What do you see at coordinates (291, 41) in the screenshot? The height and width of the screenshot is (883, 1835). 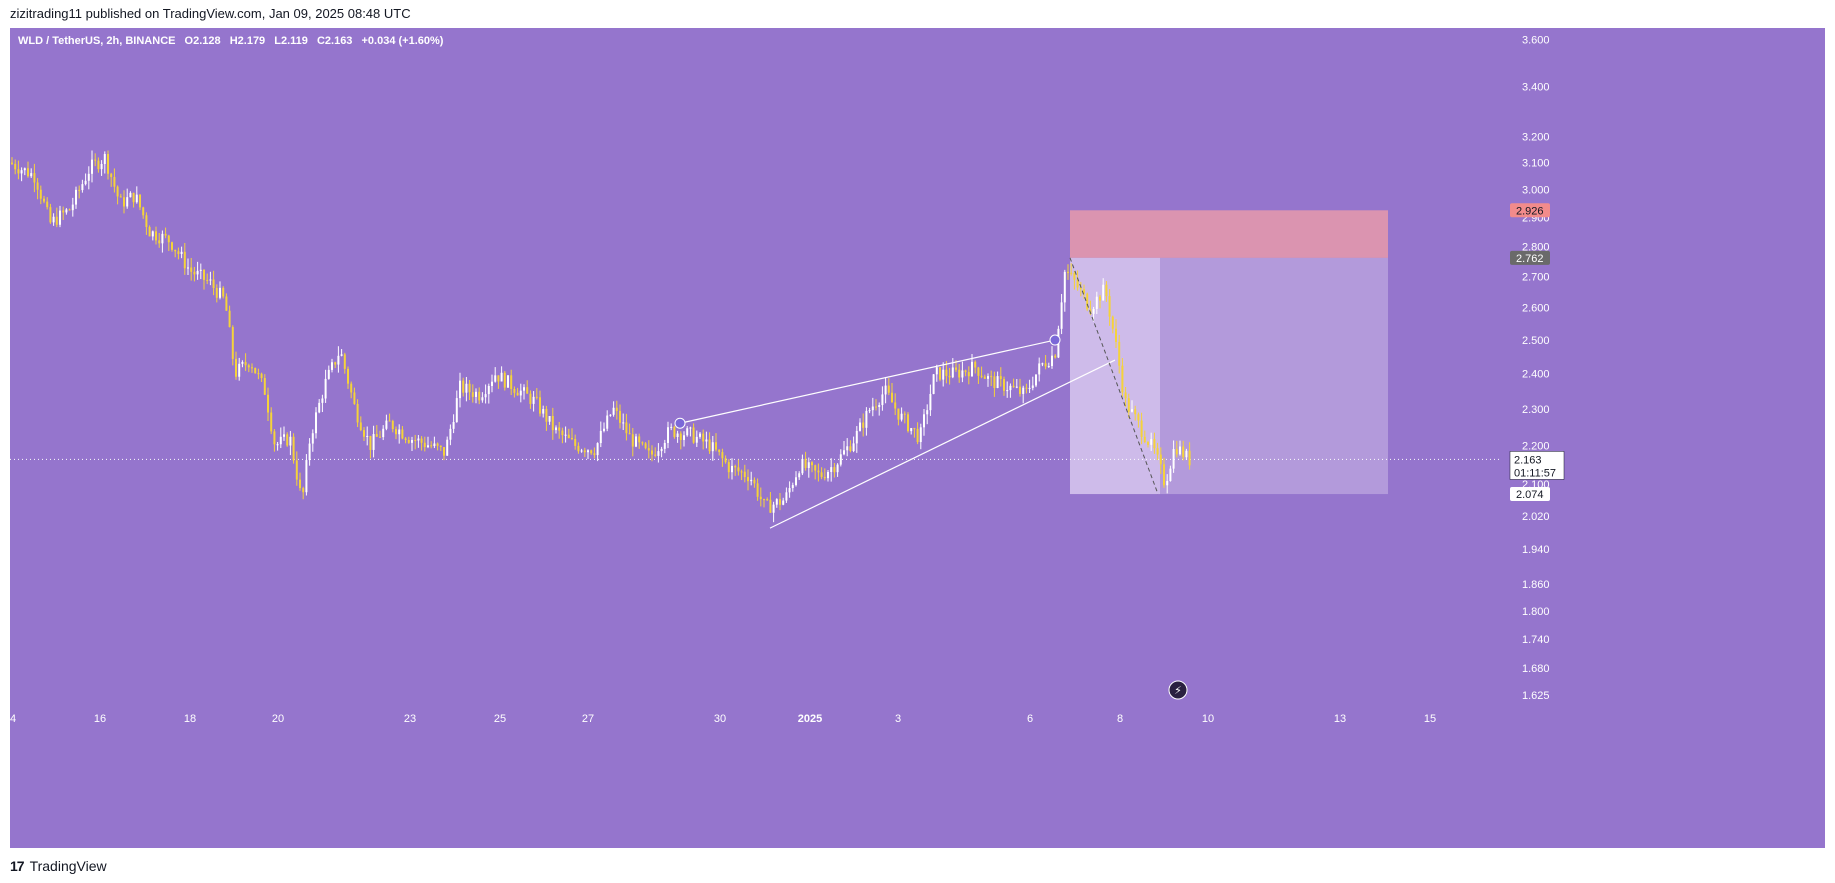 I see `legend-low: L2.119` at bounding box center [291, 41].